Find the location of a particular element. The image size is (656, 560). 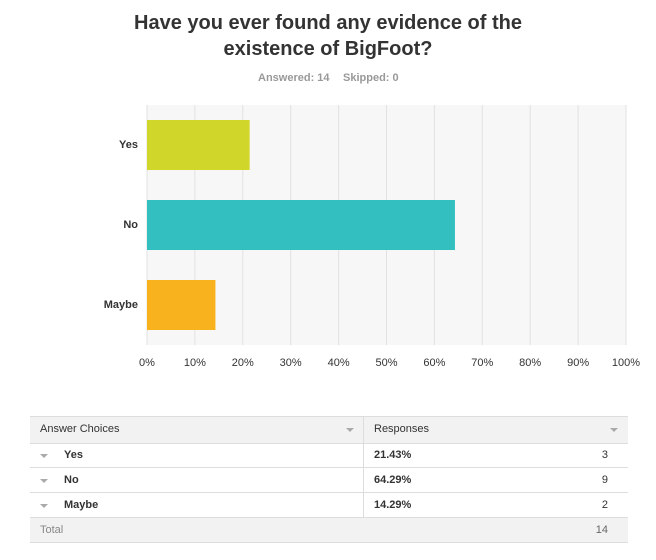

table-total-row is located at coordinates (329, 530).